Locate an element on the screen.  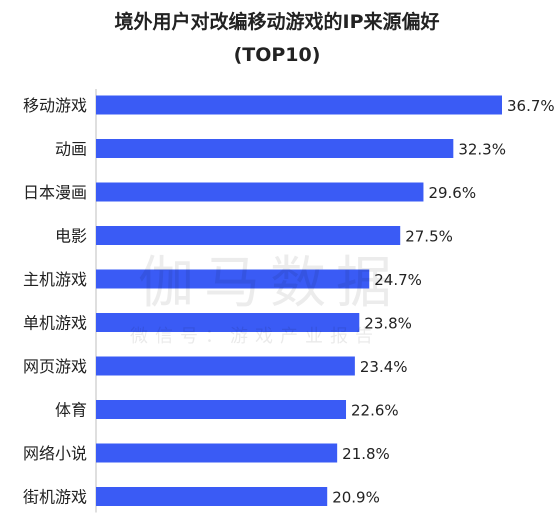
value-label: 23.8% is located at coordinates (388, 324).